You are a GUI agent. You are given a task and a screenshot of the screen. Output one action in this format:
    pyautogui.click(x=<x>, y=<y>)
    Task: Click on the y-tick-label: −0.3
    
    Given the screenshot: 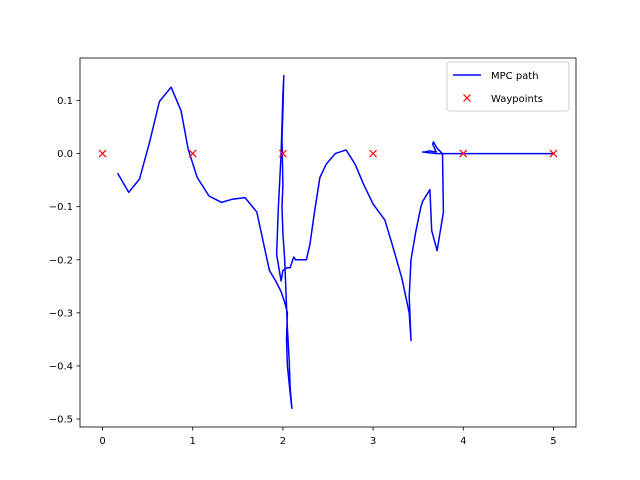 What is the action you would take?
    pyautogui.click(x=61, y=313)
    